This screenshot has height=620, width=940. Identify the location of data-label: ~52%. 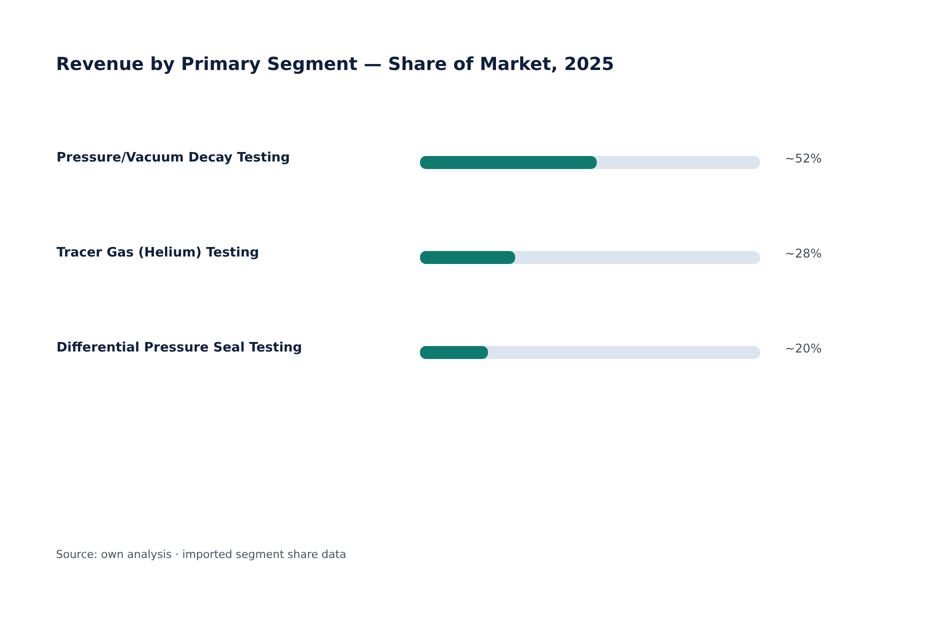
(803, 159).